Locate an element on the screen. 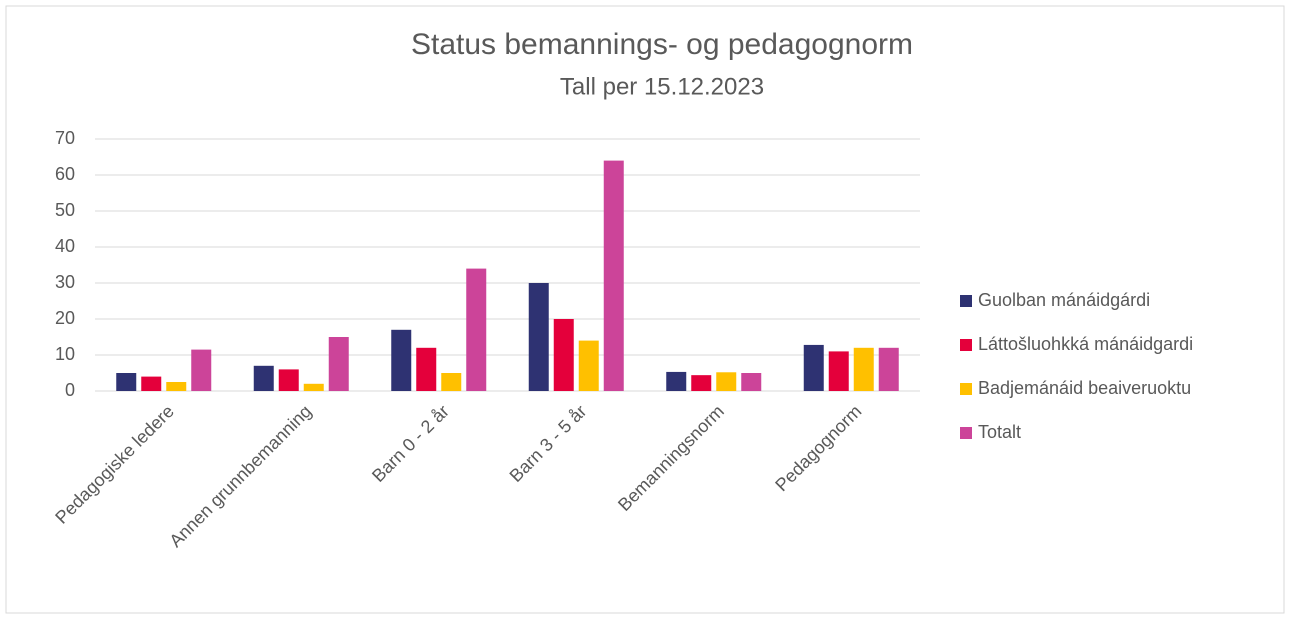 This screenshot has height=619, width=1290. y-tick-label: 40 is located at coordinates (65, 246).